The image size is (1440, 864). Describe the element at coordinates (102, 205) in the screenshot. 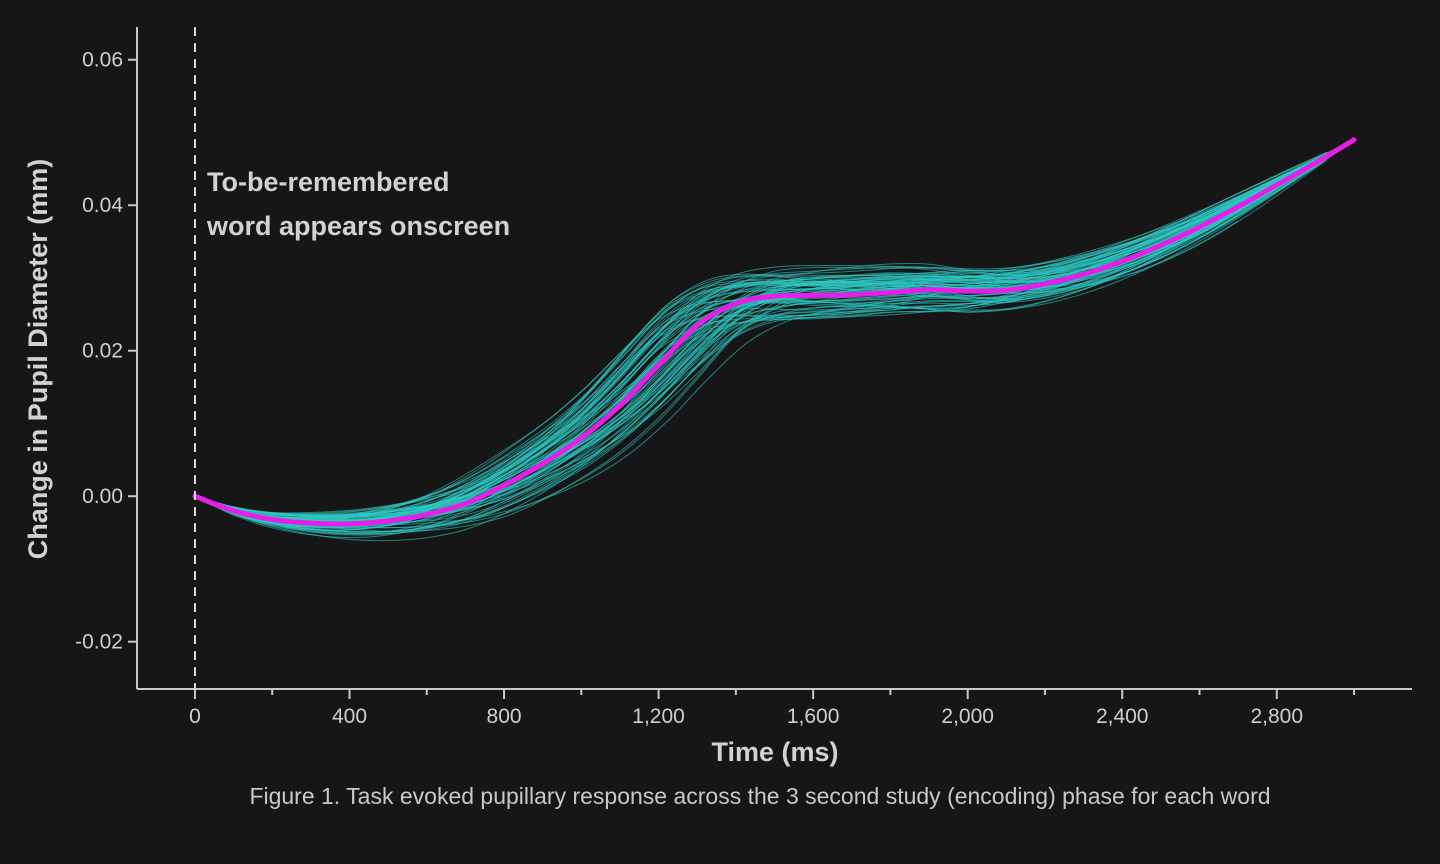

I see `y-tick-label: 0.04` at that location.